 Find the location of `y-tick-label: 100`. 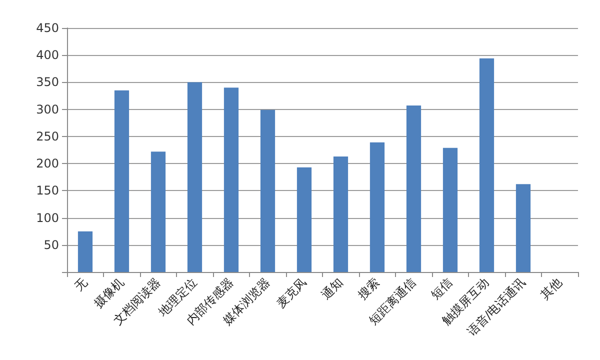

y-tick-label: 100 is located at coordinates (47, 217).